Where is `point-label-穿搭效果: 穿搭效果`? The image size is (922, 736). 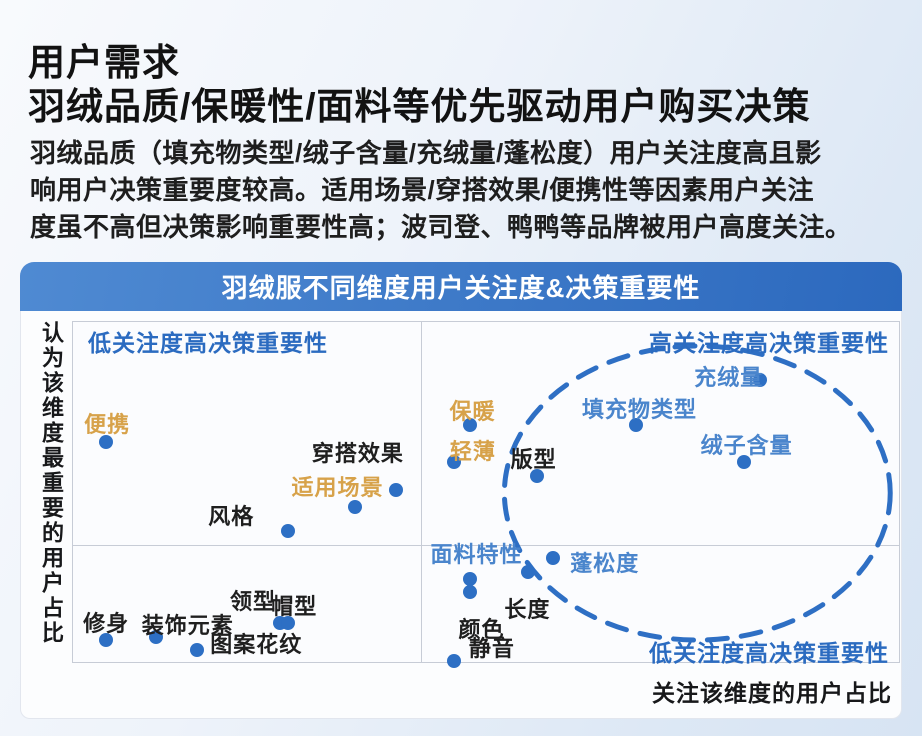 point-label-穿搭效果: 穿搭效果 is located at coordinates (357, 453).